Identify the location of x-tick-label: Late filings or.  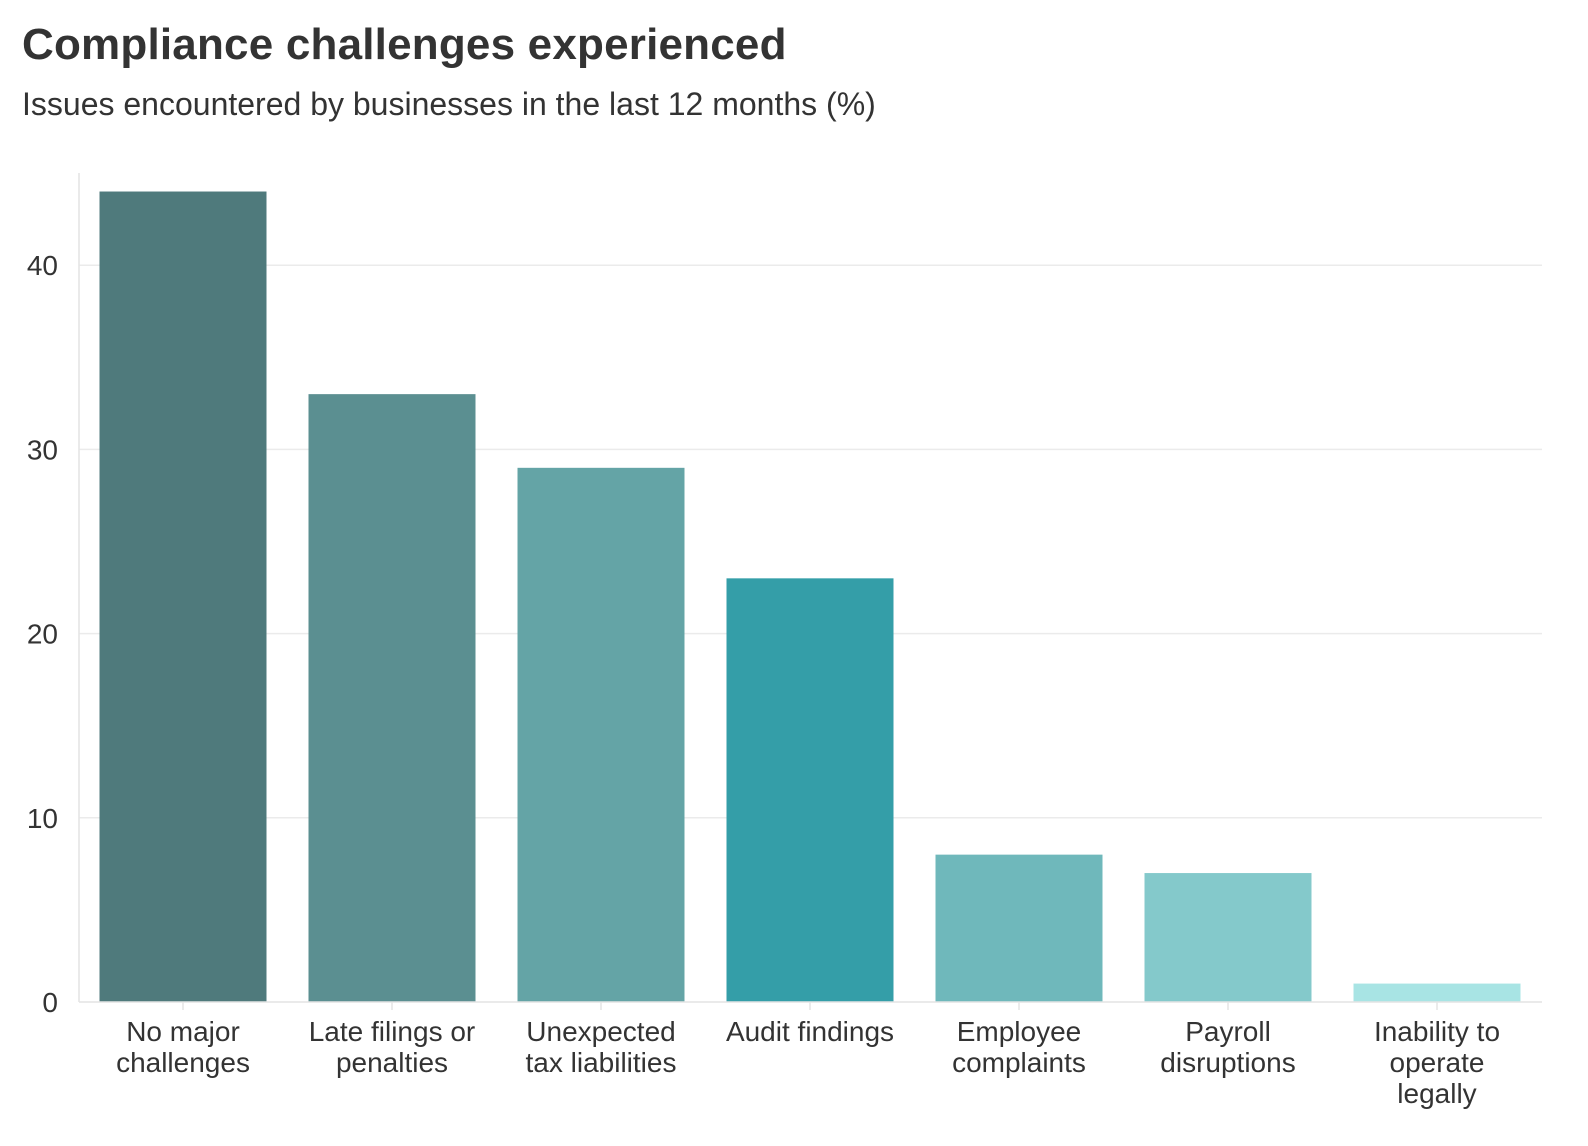
(392, 1031).